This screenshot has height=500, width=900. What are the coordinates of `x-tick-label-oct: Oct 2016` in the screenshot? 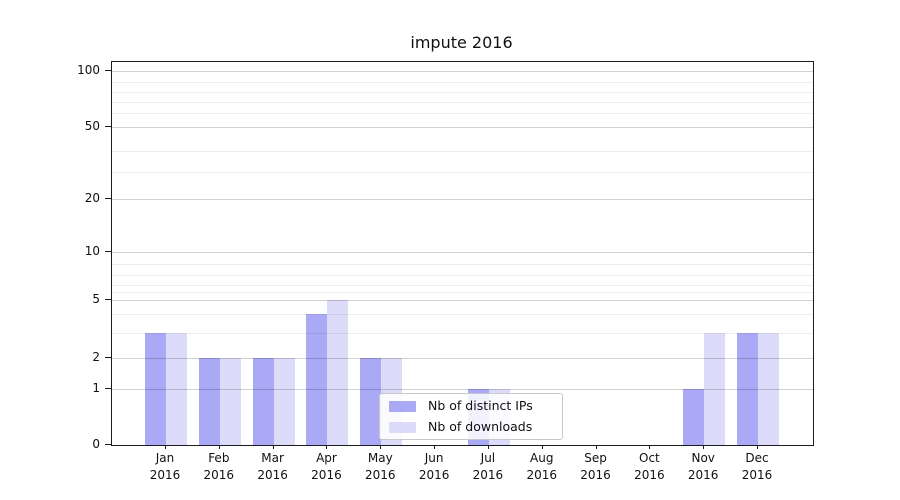 It's located at (649, 466).